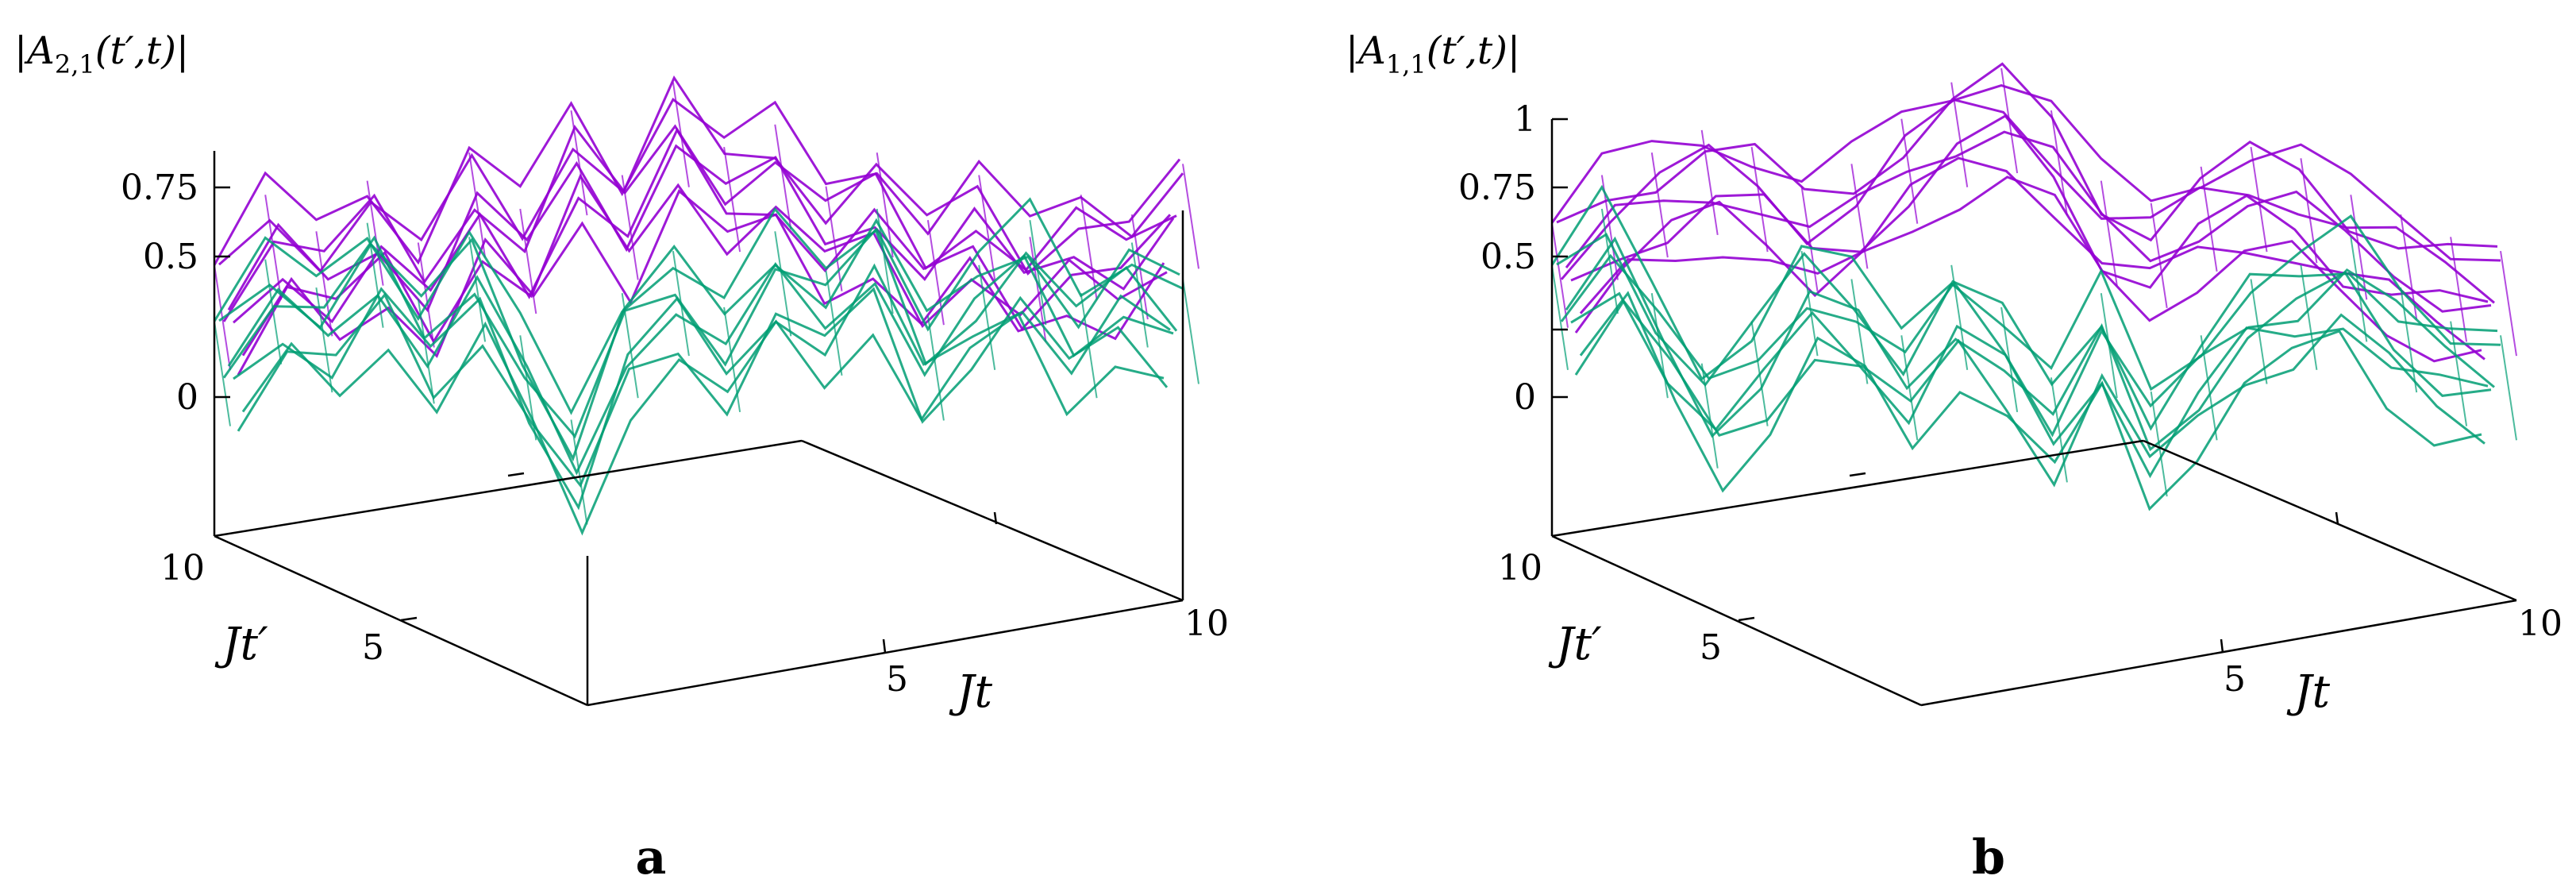  I want to click on z-axis-label-a: |A2,1(t′,t)|, so click(101, 54).